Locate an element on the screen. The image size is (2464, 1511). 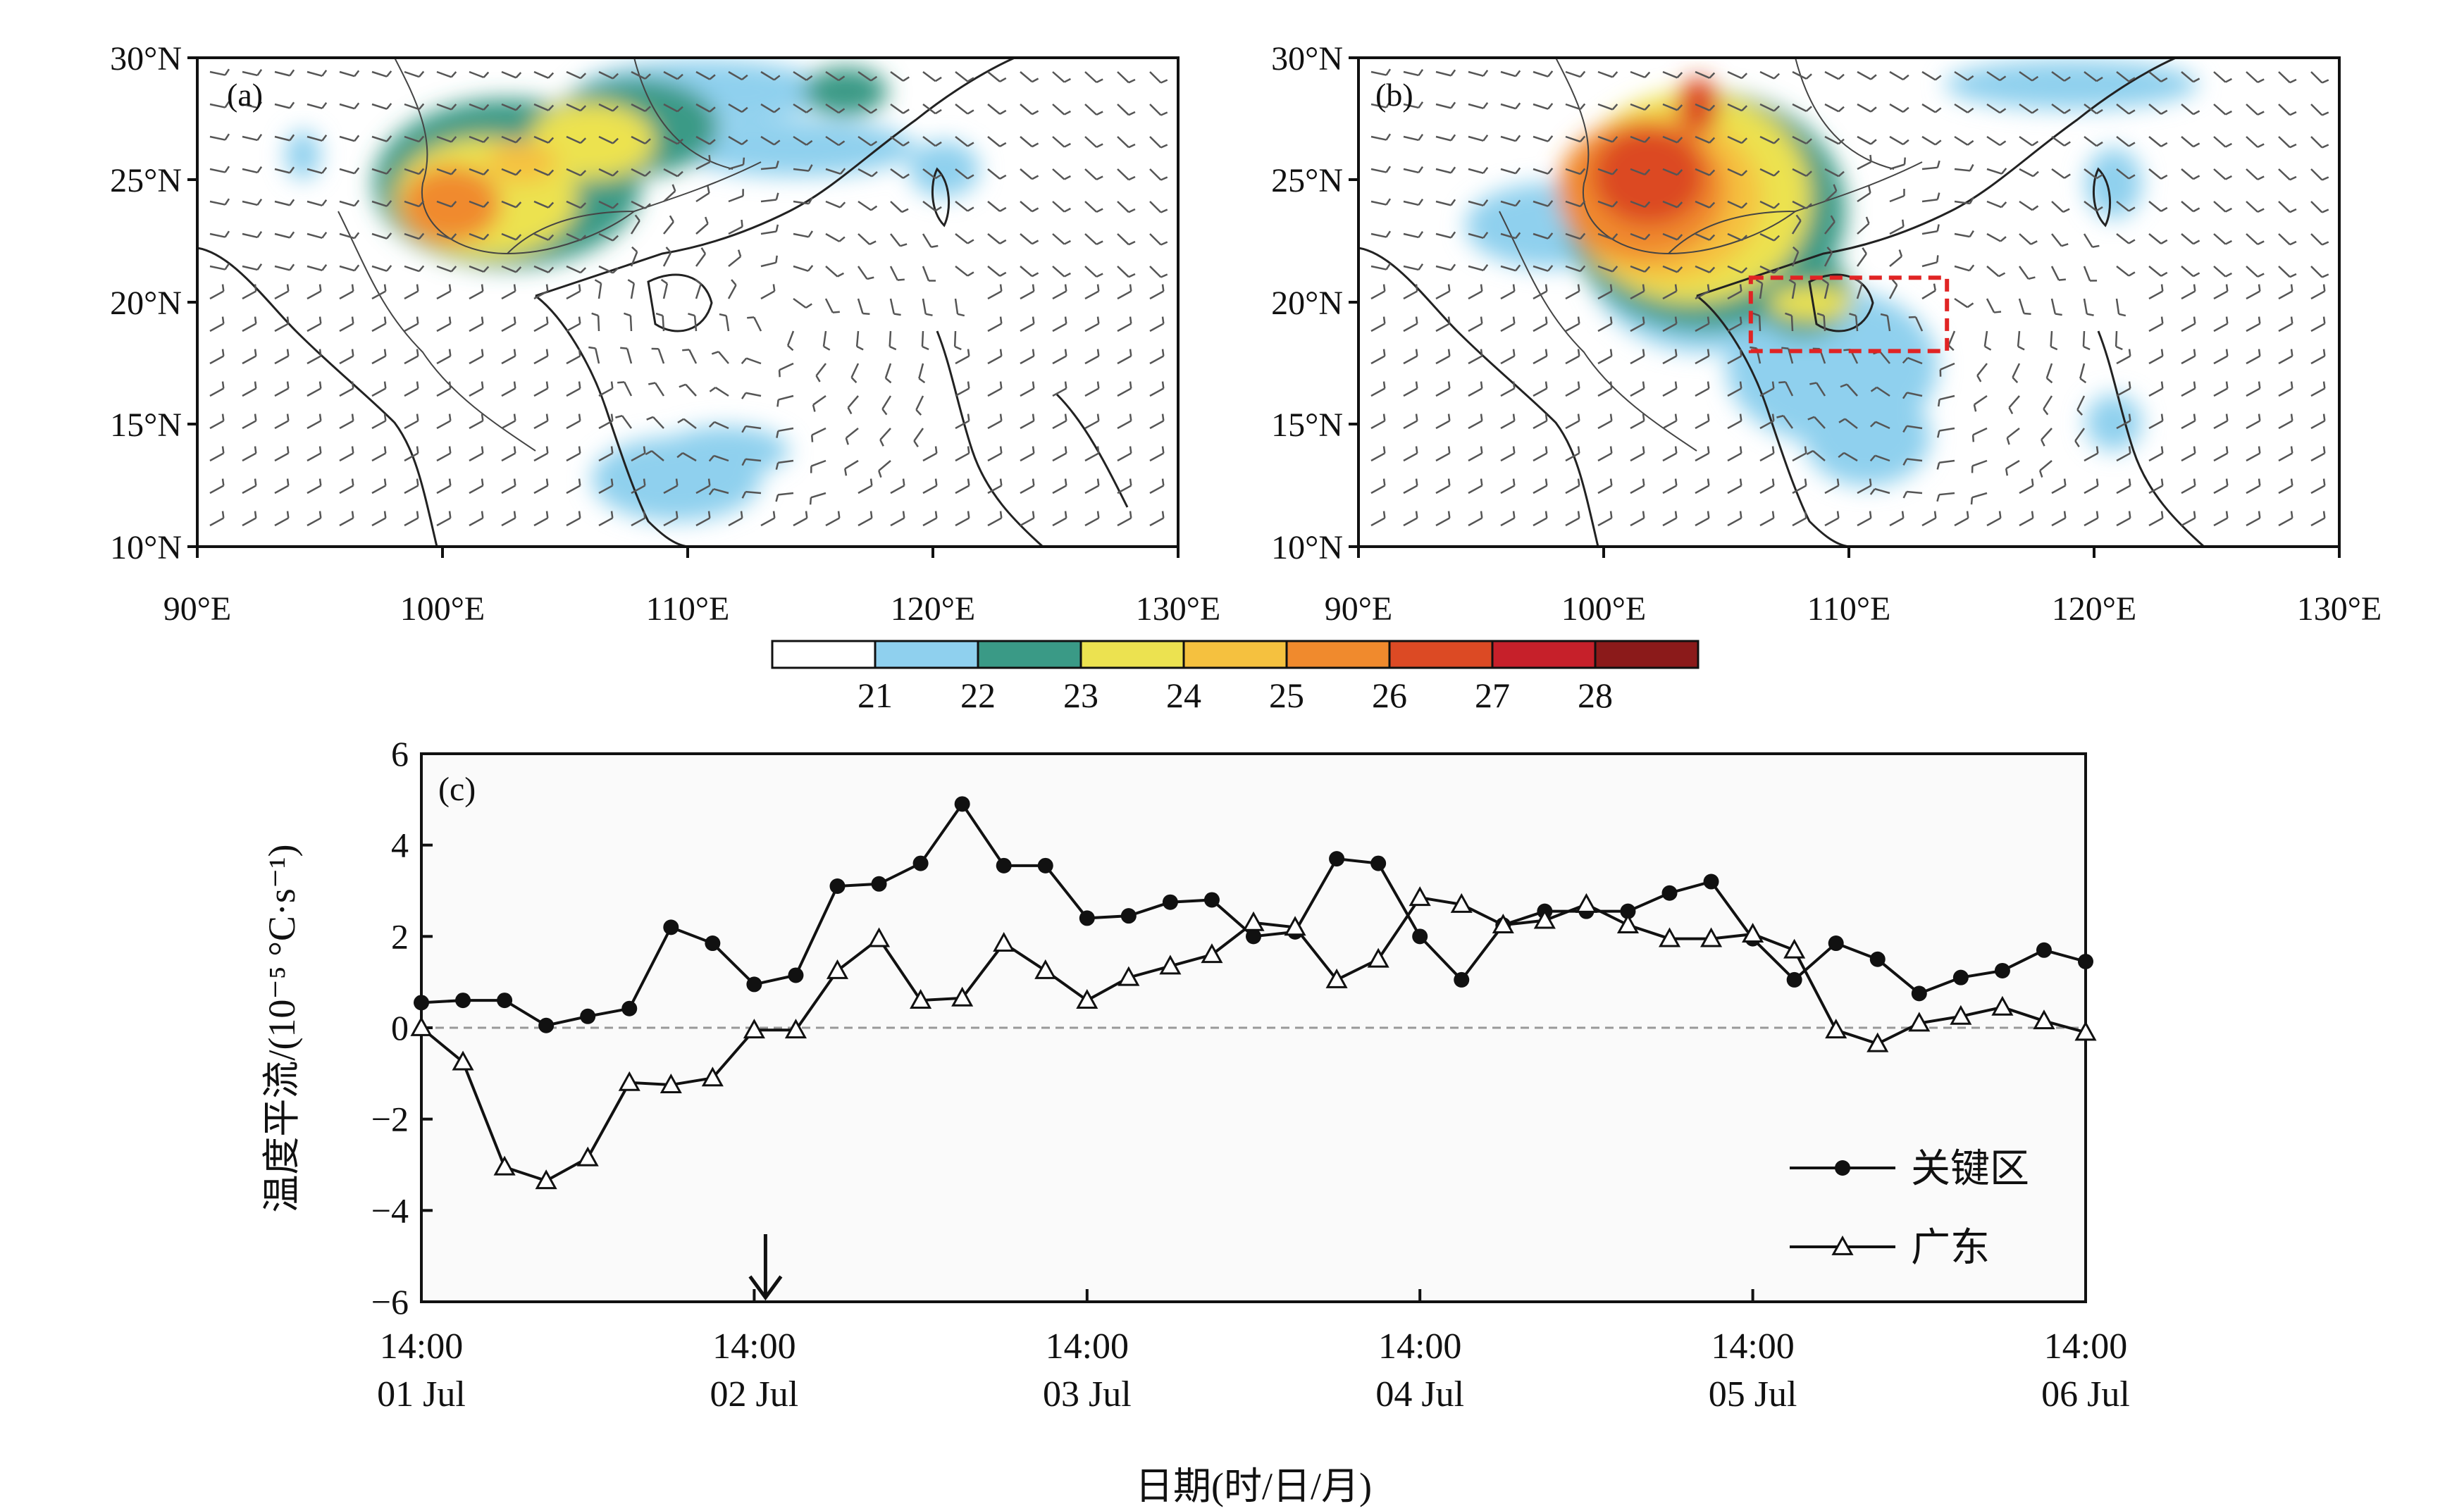
legend-label: 关键区 is located at coordinates (1970, 1169).